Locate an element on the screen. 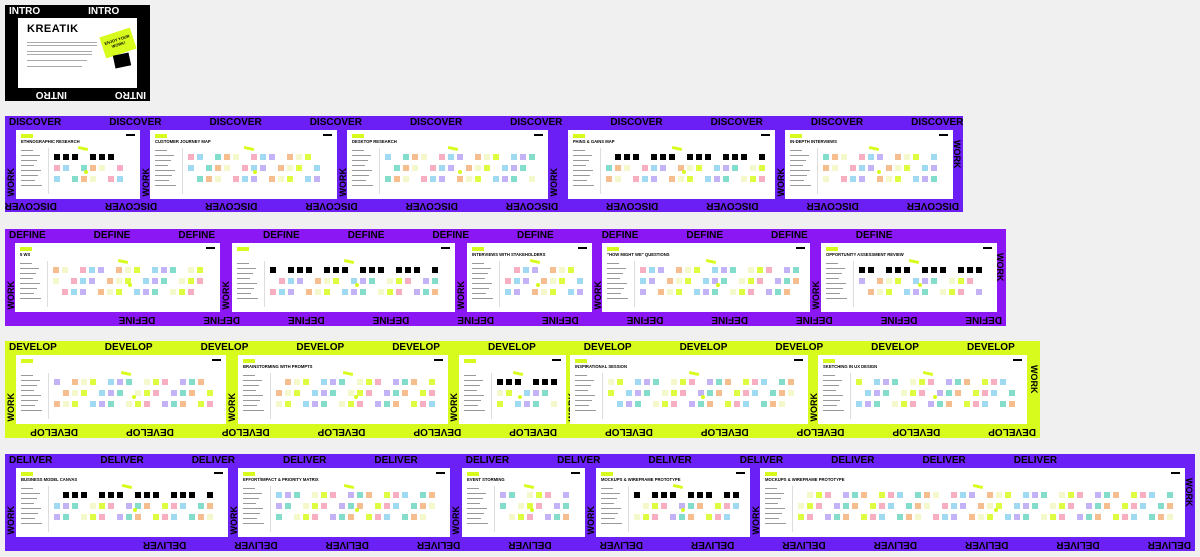  method-card: "HOW MIGHT WE" QUESTIONS is located at coordinates (706, 277).